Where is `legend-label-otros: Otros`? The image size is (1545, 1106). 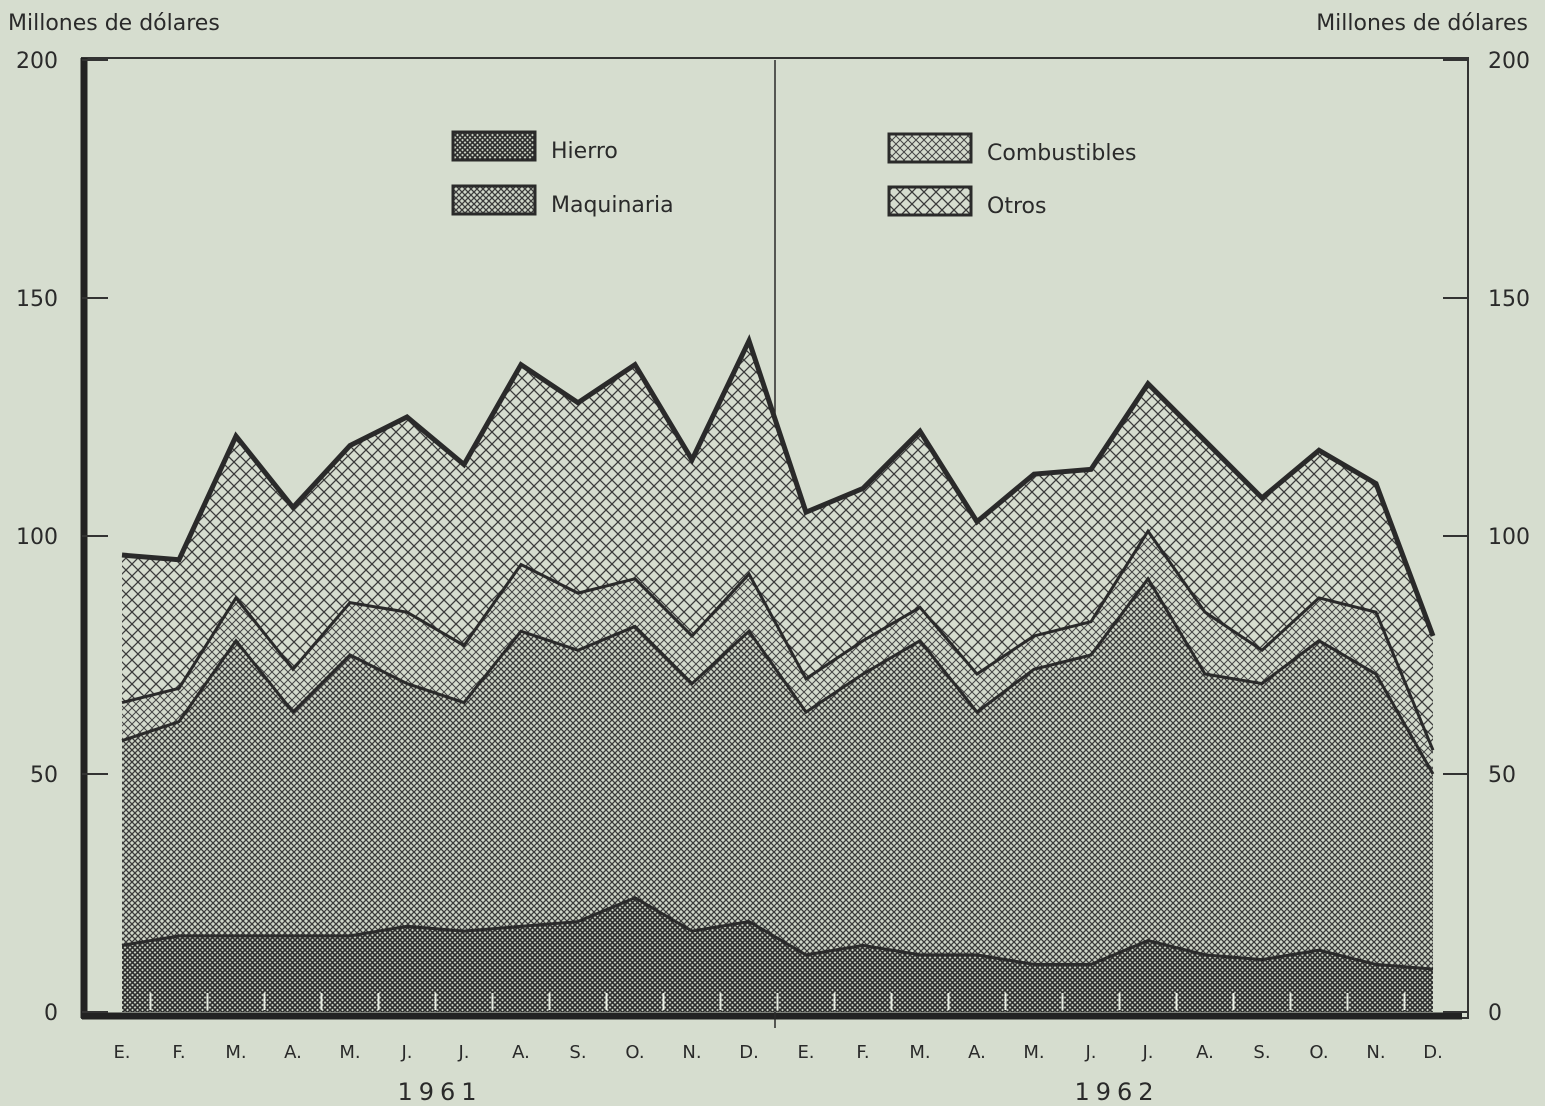
legend-label-otros: Otros is located at coordinates (1016, 206).